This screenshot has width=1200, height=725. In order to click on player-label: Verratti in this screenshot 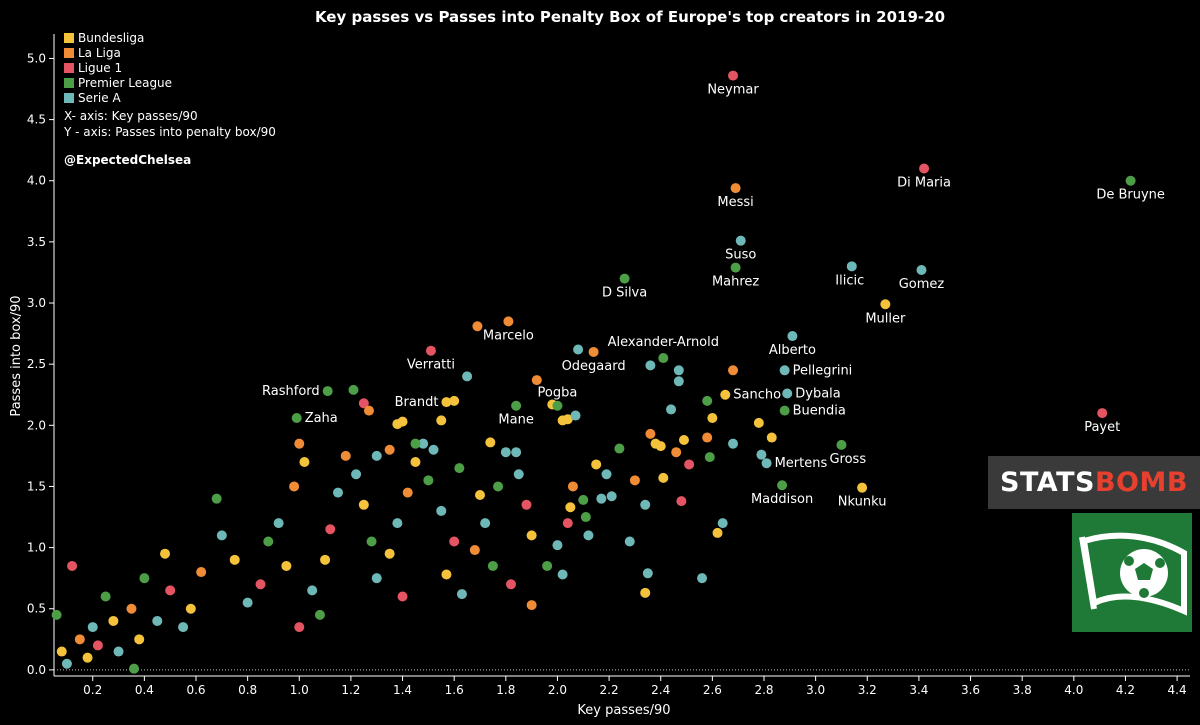, I will do `click(431, 365)`.